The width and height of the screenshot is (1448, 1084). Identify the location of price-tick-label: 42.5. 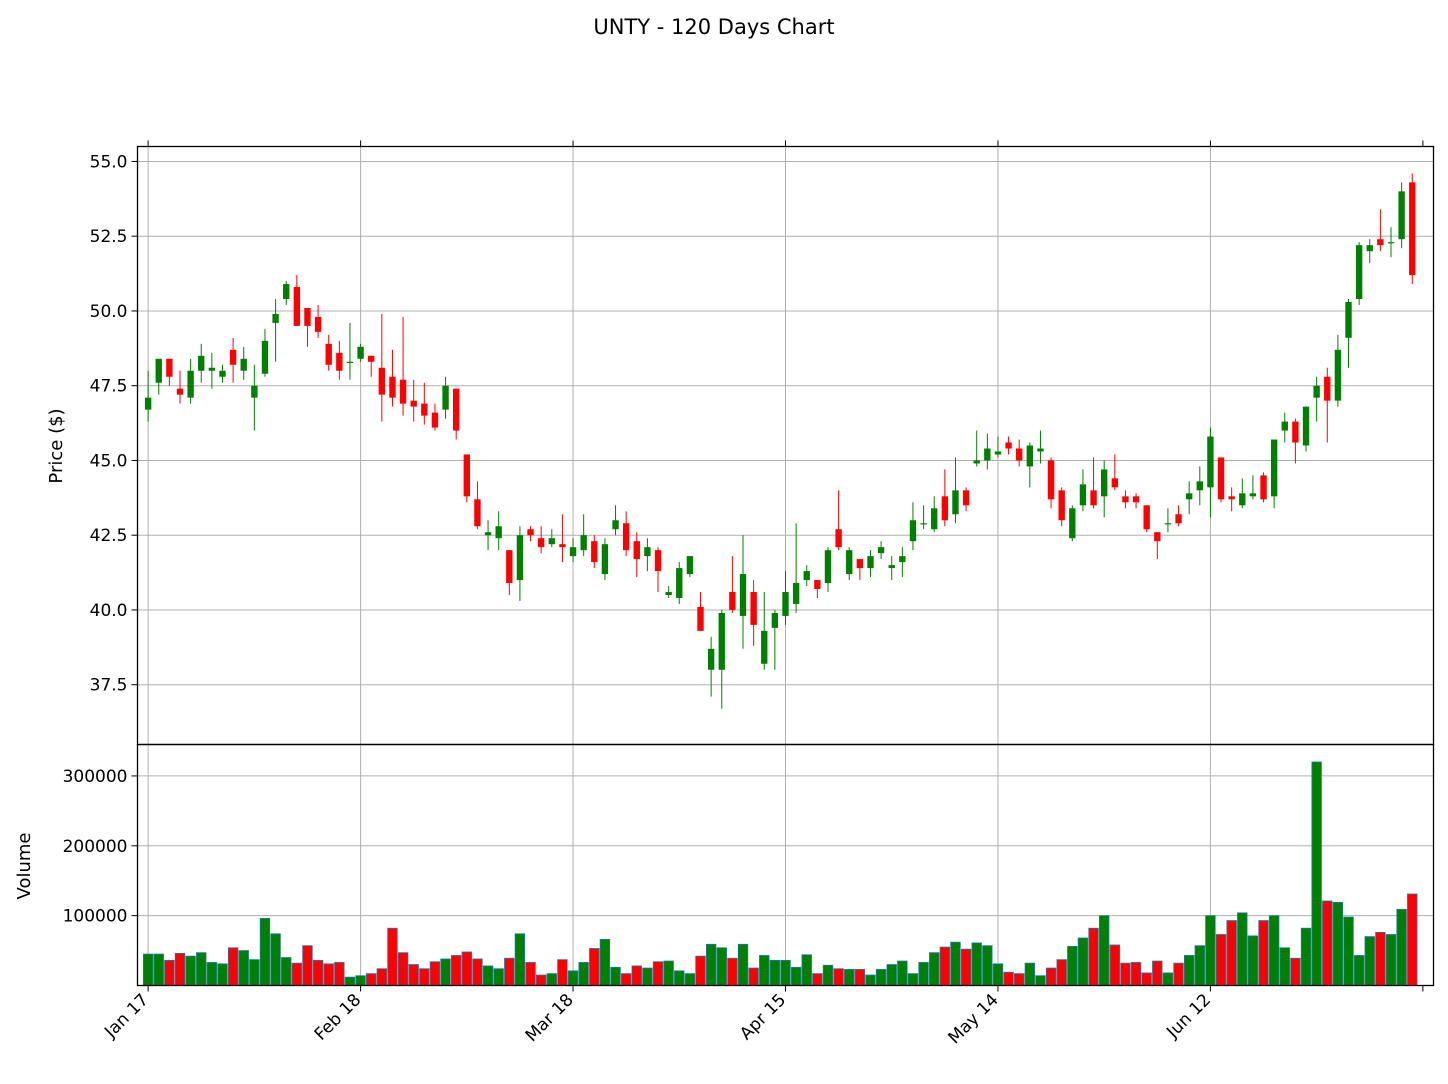
(109, 536).